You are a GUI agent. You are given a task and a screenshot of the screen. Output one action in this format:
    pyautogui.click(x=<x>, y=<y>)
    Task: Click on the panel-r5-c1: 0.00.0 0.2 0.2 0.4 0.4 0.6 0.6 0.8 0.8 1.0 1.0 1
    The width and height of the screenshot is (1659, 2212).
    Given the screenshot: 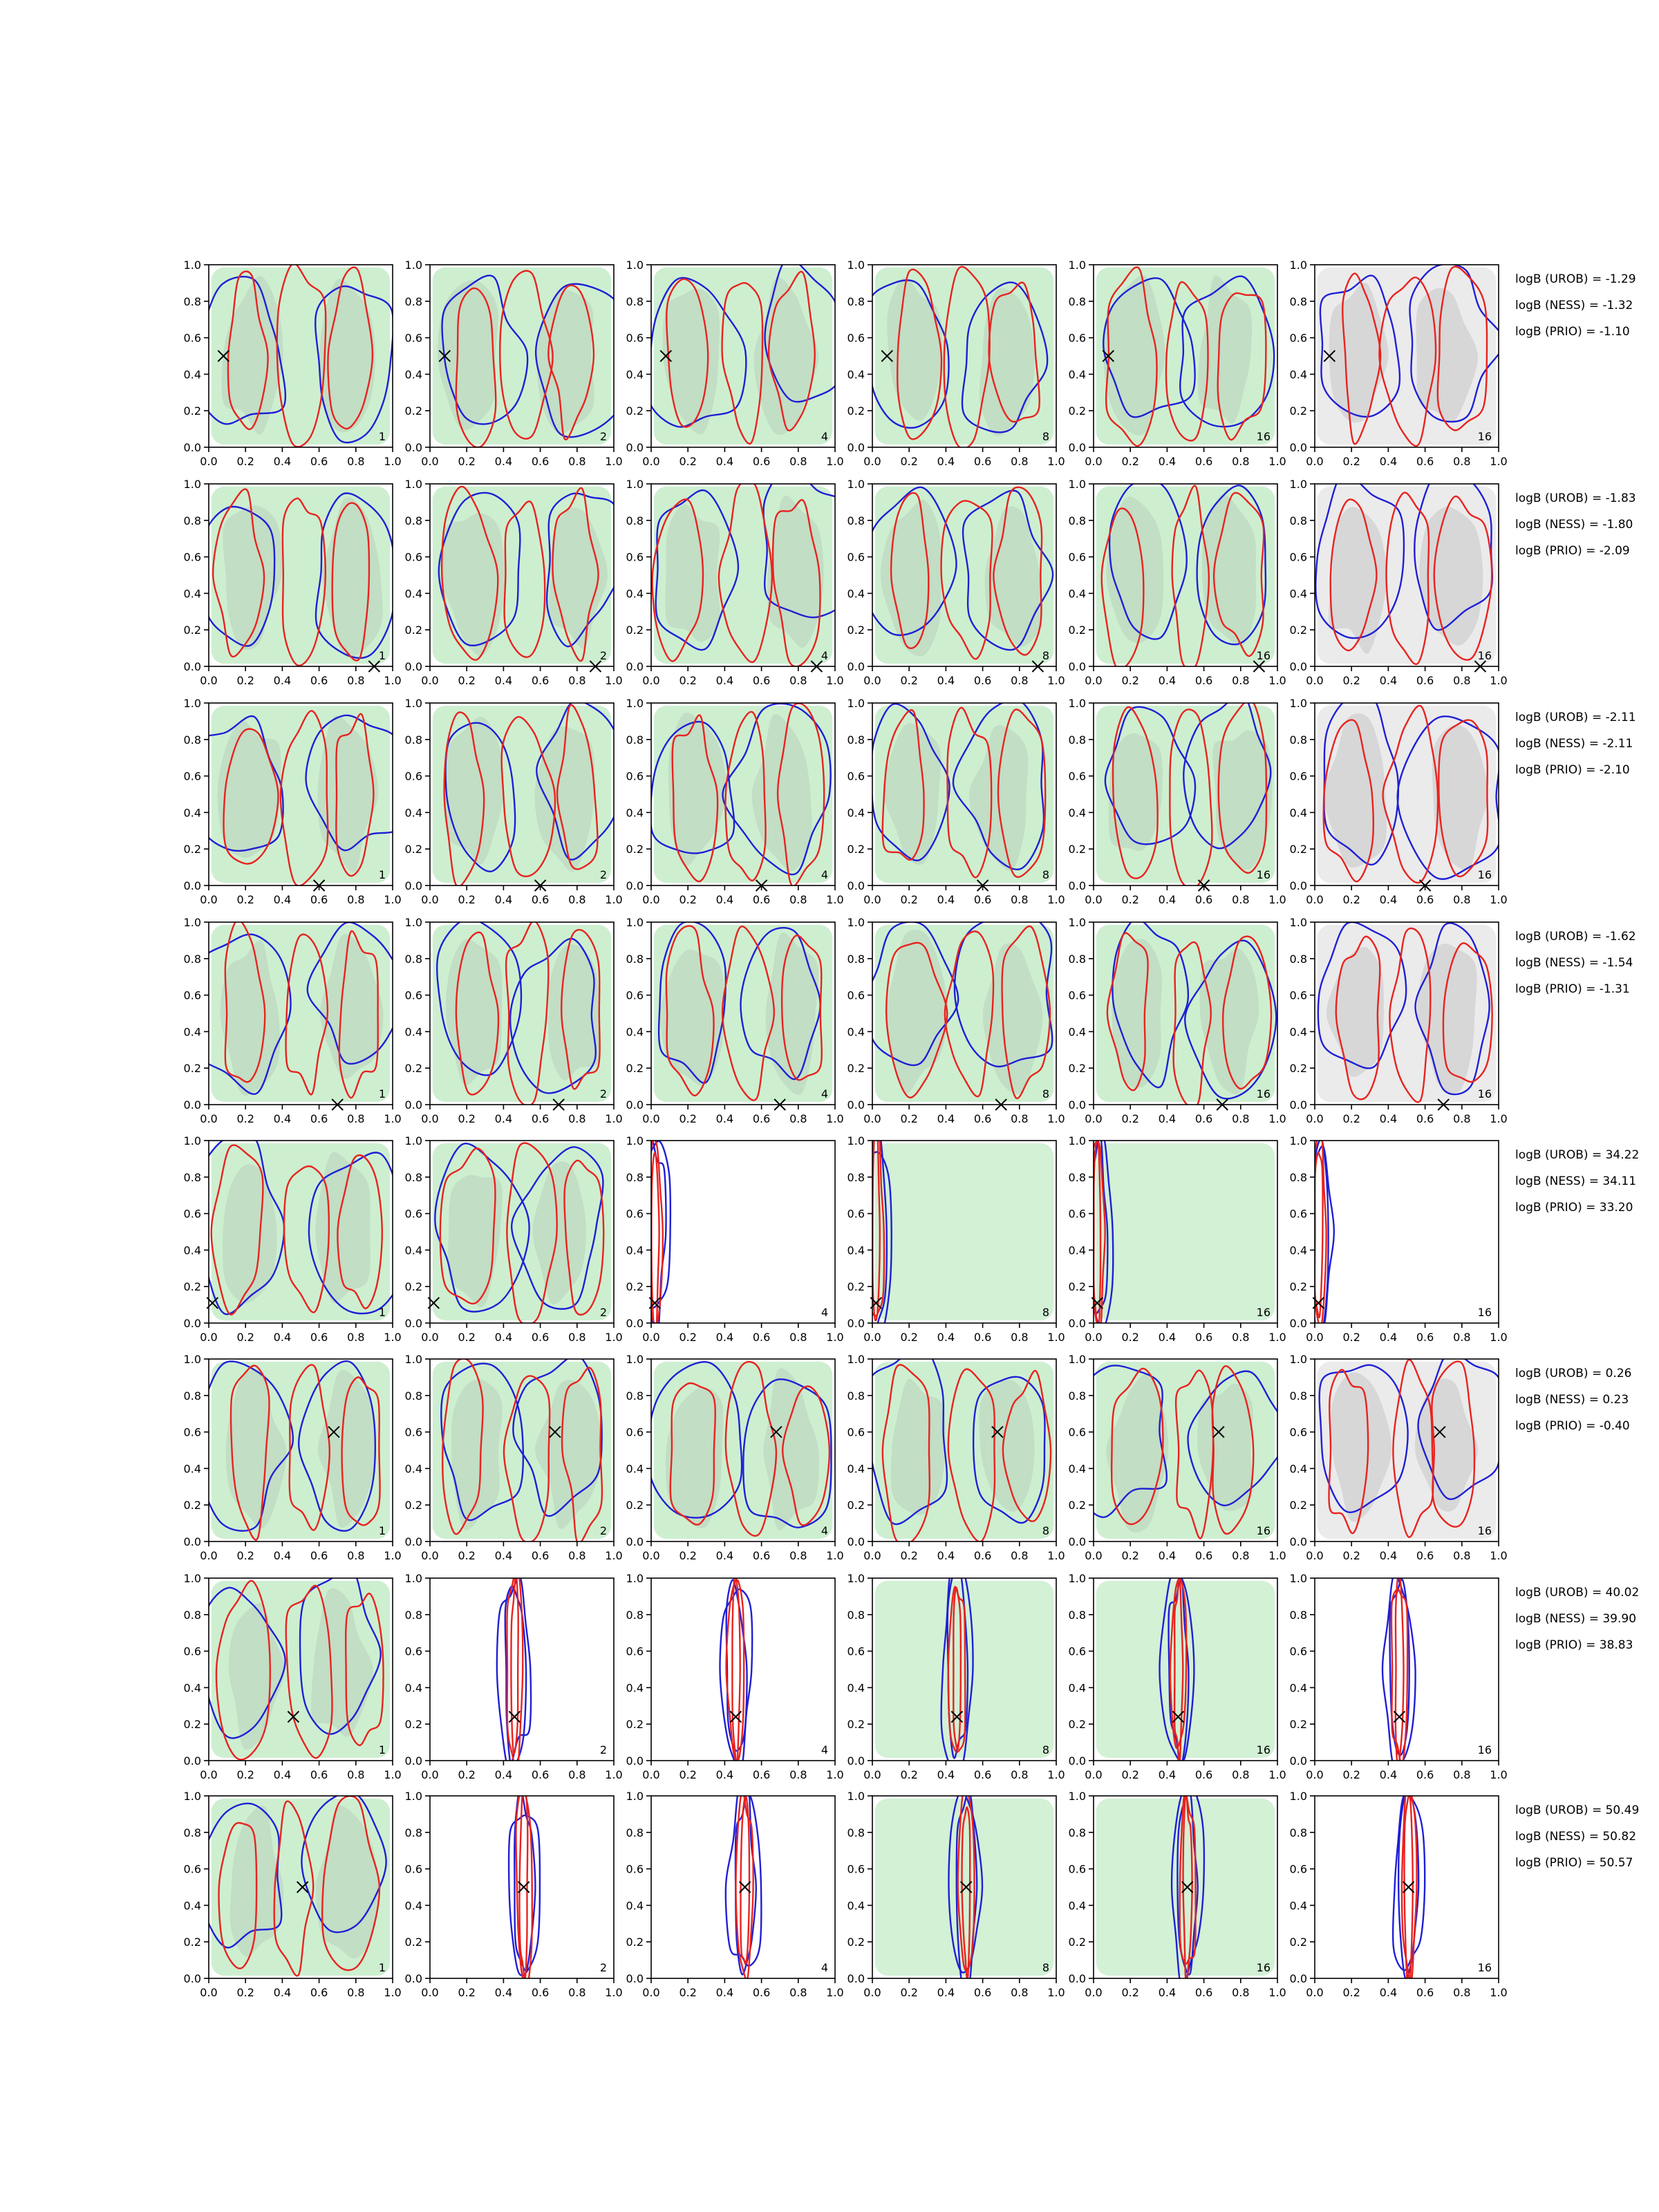 What is the action you would take?
    pyautogui.click(x=293, y=1239)
    